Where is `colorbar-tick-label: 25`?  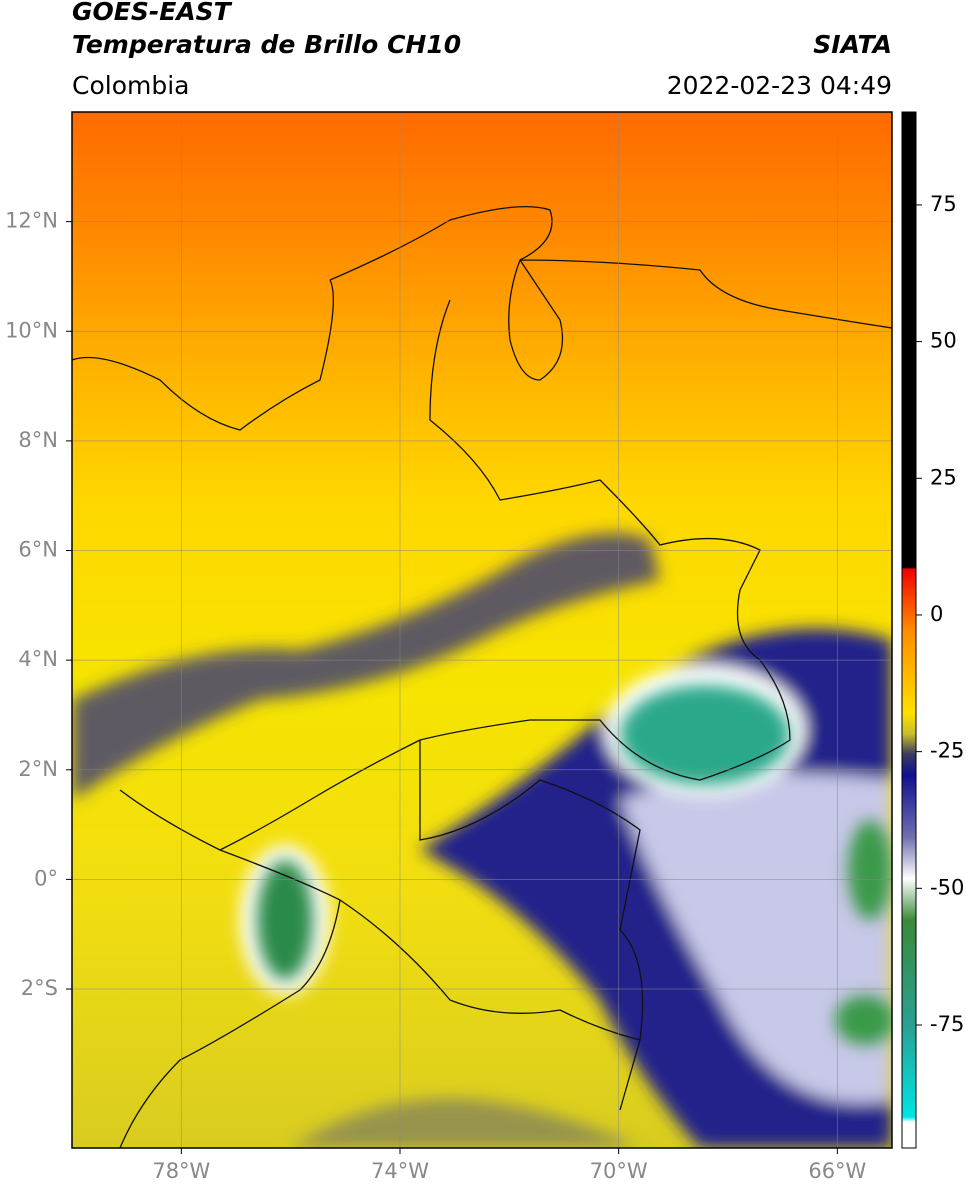 colorbar-tick-label: 25 is located at coordinates (943, 477).